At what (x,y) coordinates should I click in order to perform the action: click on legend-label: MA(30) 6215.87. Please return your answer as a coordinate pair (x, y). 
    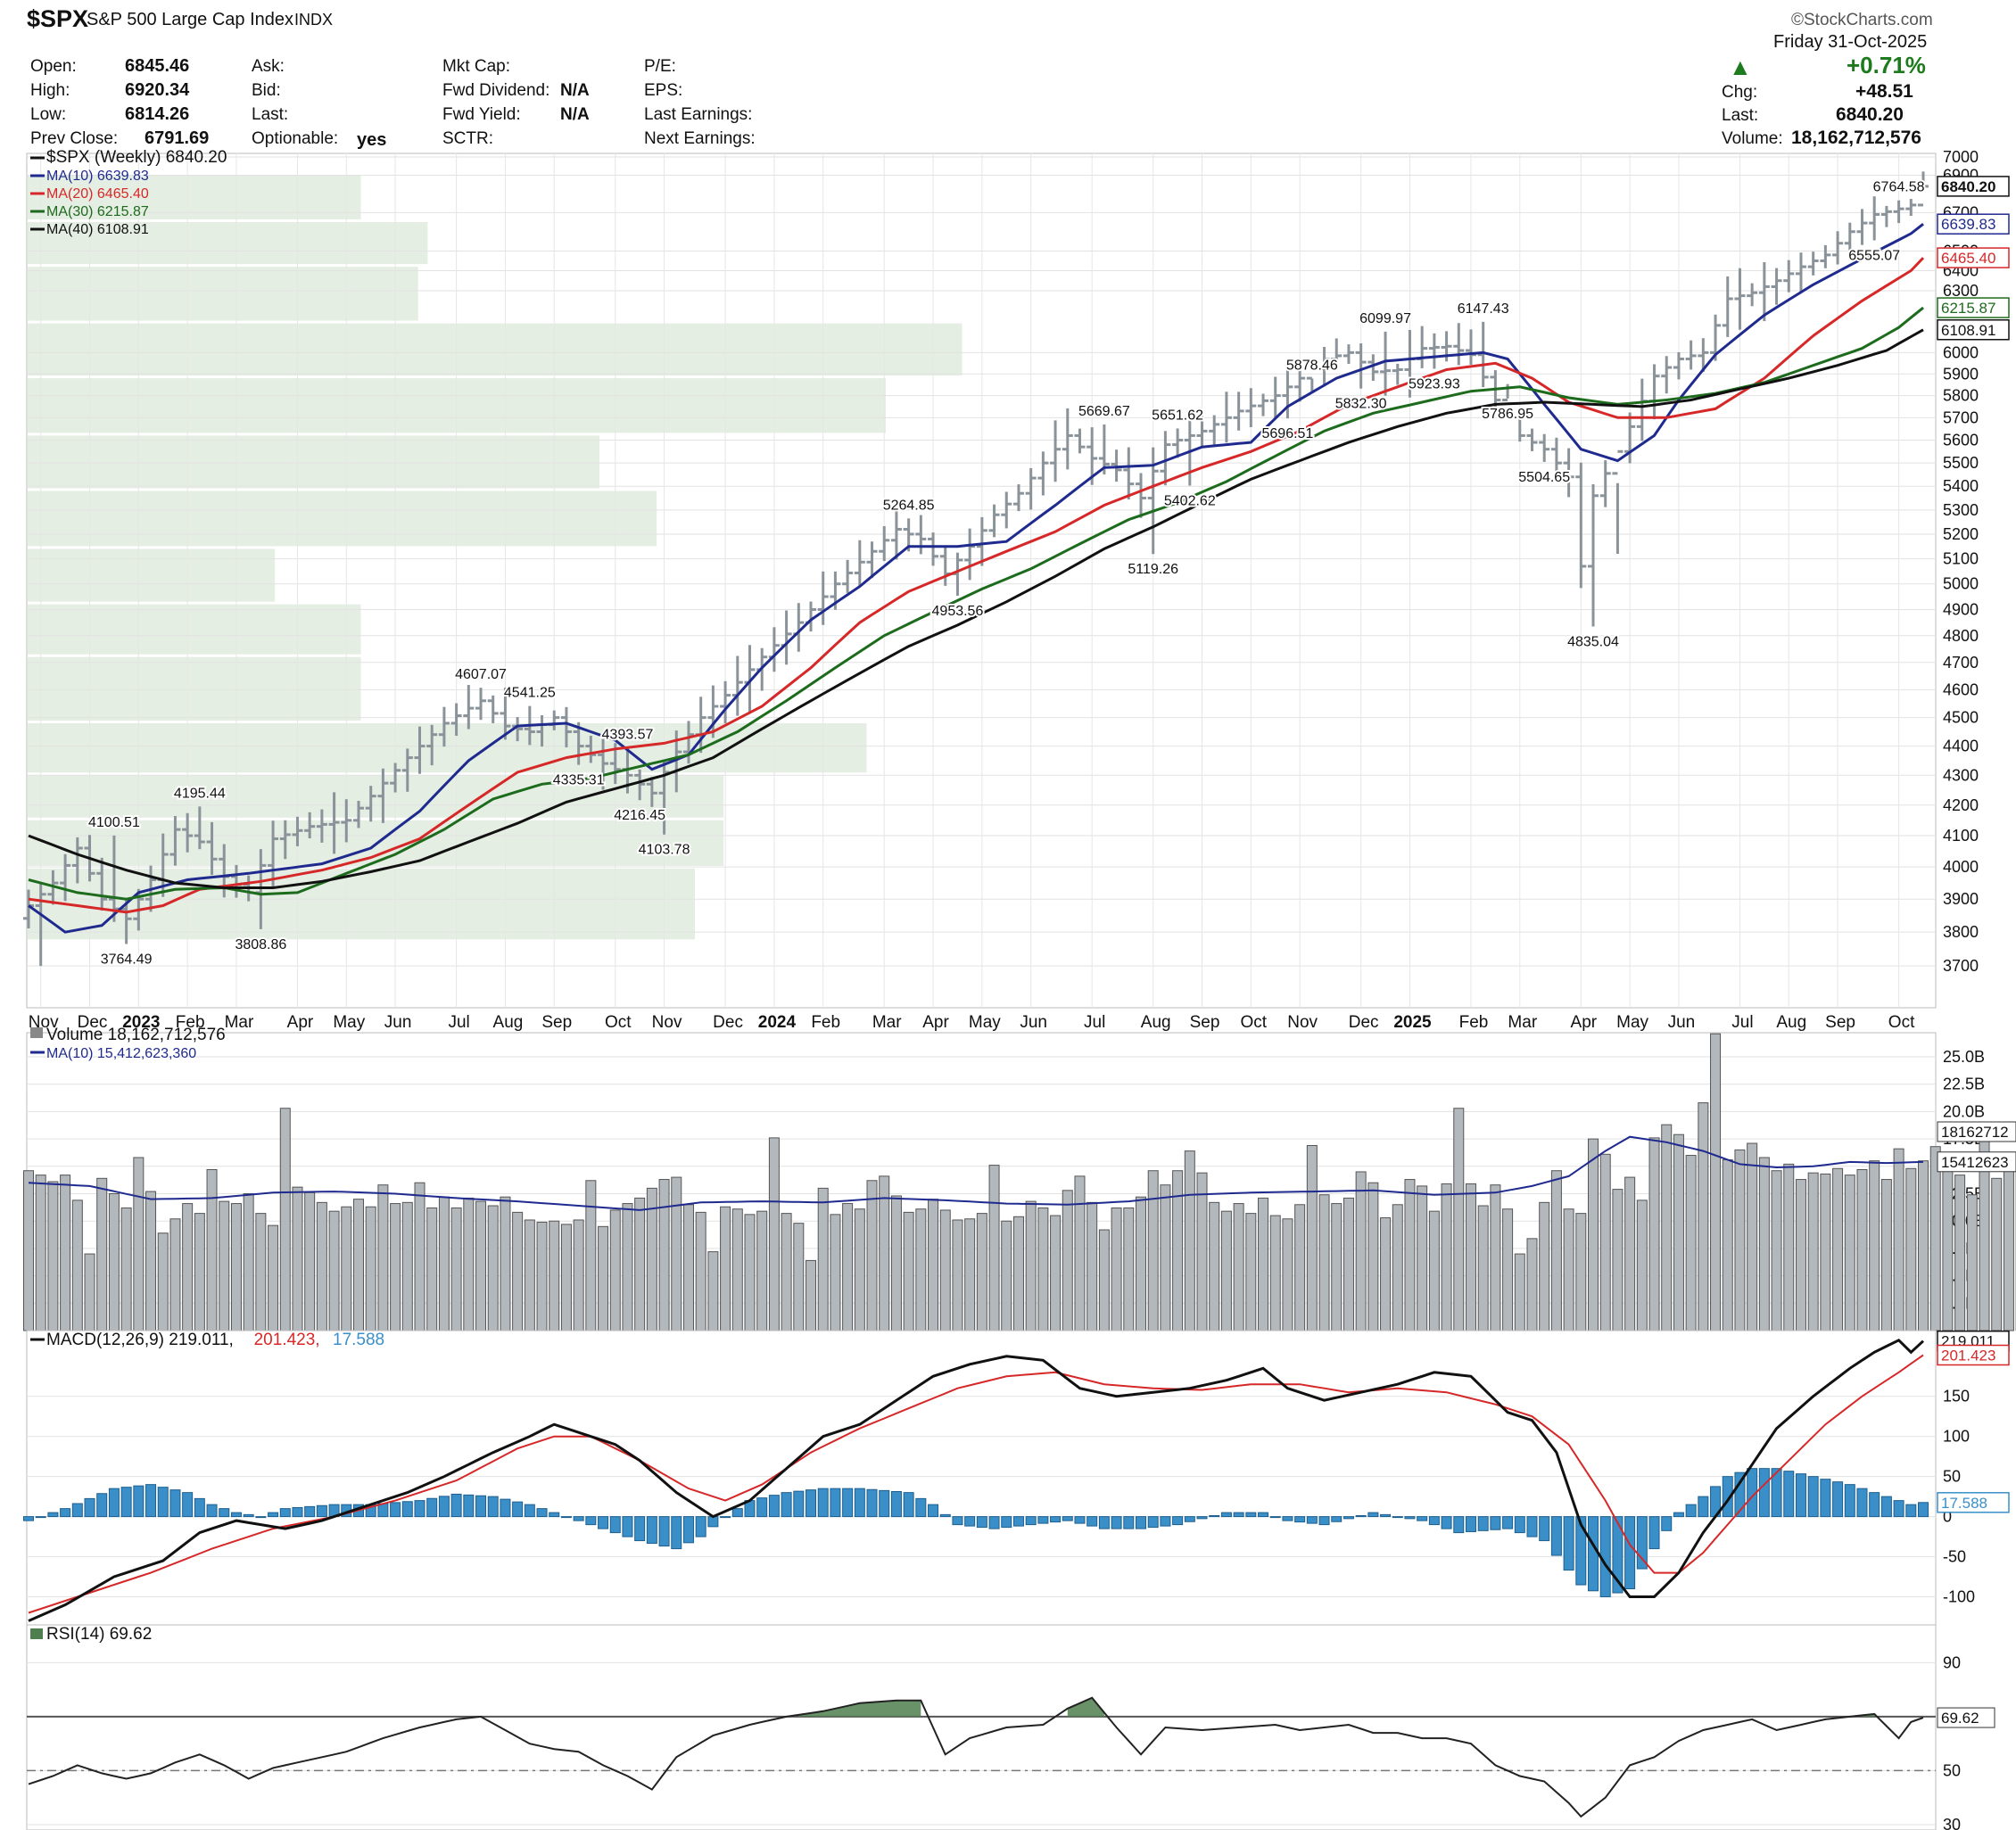
    Looking at the image, I should click on (97, 211).